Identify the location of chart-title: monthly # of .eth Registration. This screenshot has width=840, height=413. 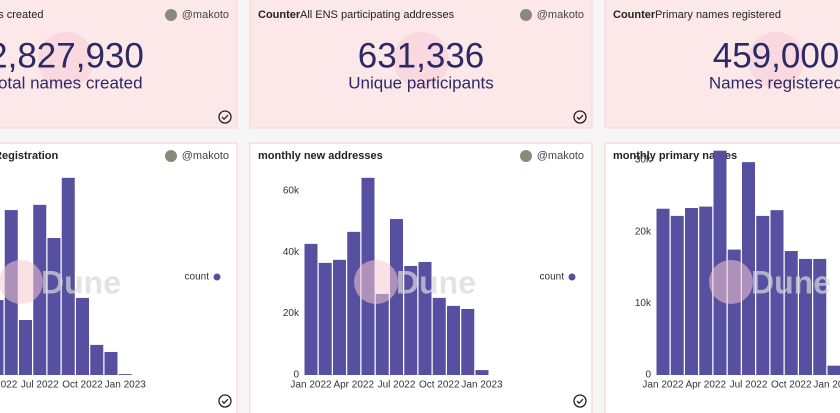
(29, 156).